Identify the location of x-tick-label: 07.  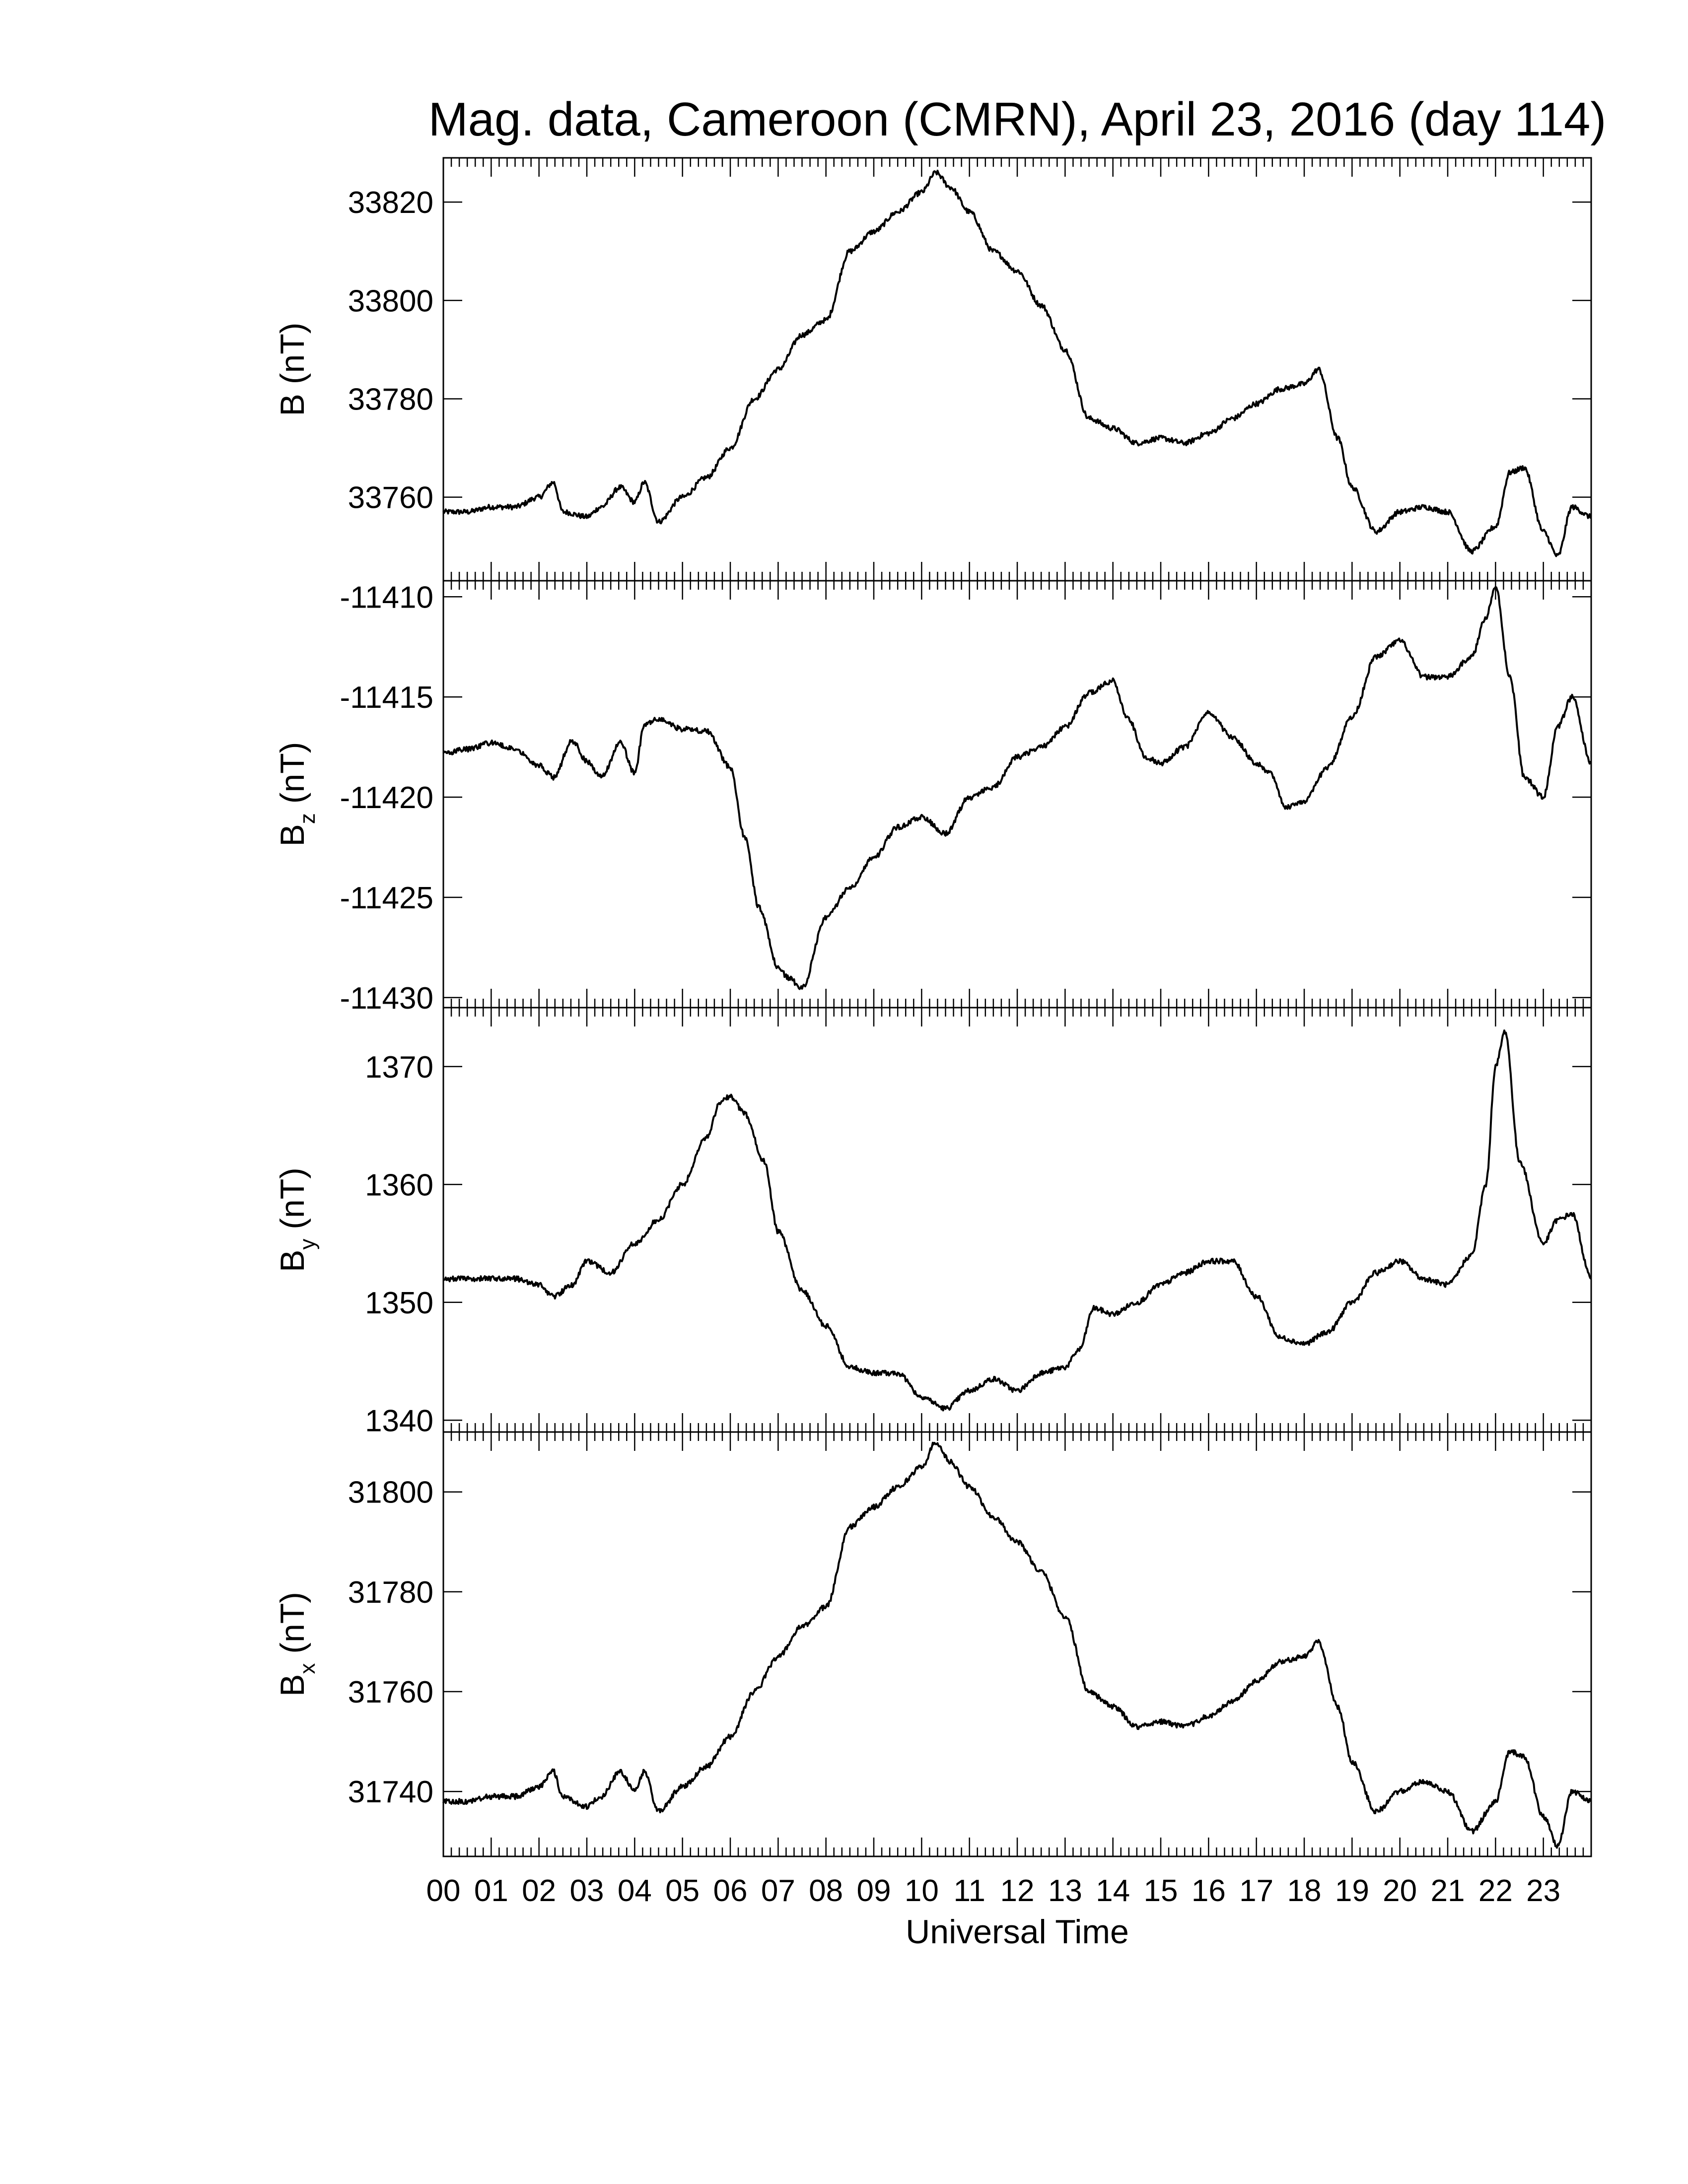
(778, 1891).